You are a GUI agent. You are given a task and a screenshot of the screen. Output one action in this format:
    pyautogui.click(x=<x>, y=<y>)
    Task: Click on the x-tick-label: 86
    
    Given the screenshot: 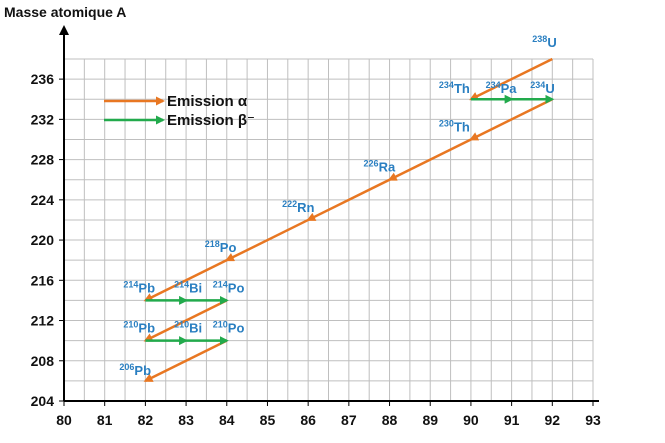 What is the action you would take?
    pyautogui.click(x=308, y=420)
    